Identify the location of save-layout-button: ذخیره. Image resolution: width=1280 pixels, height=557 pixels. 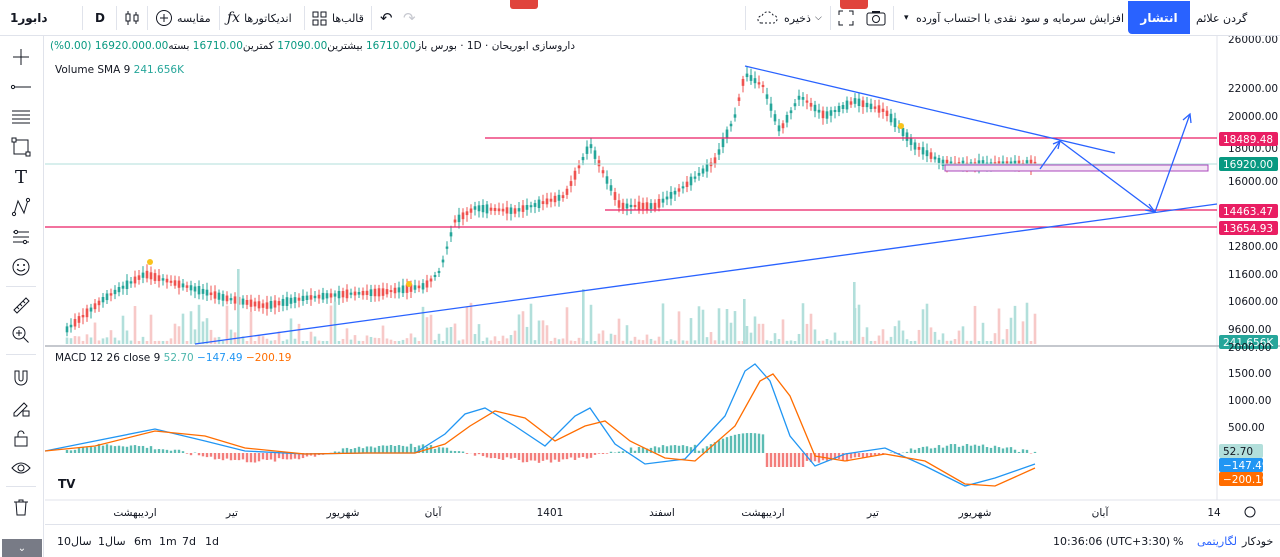
(783, 18).